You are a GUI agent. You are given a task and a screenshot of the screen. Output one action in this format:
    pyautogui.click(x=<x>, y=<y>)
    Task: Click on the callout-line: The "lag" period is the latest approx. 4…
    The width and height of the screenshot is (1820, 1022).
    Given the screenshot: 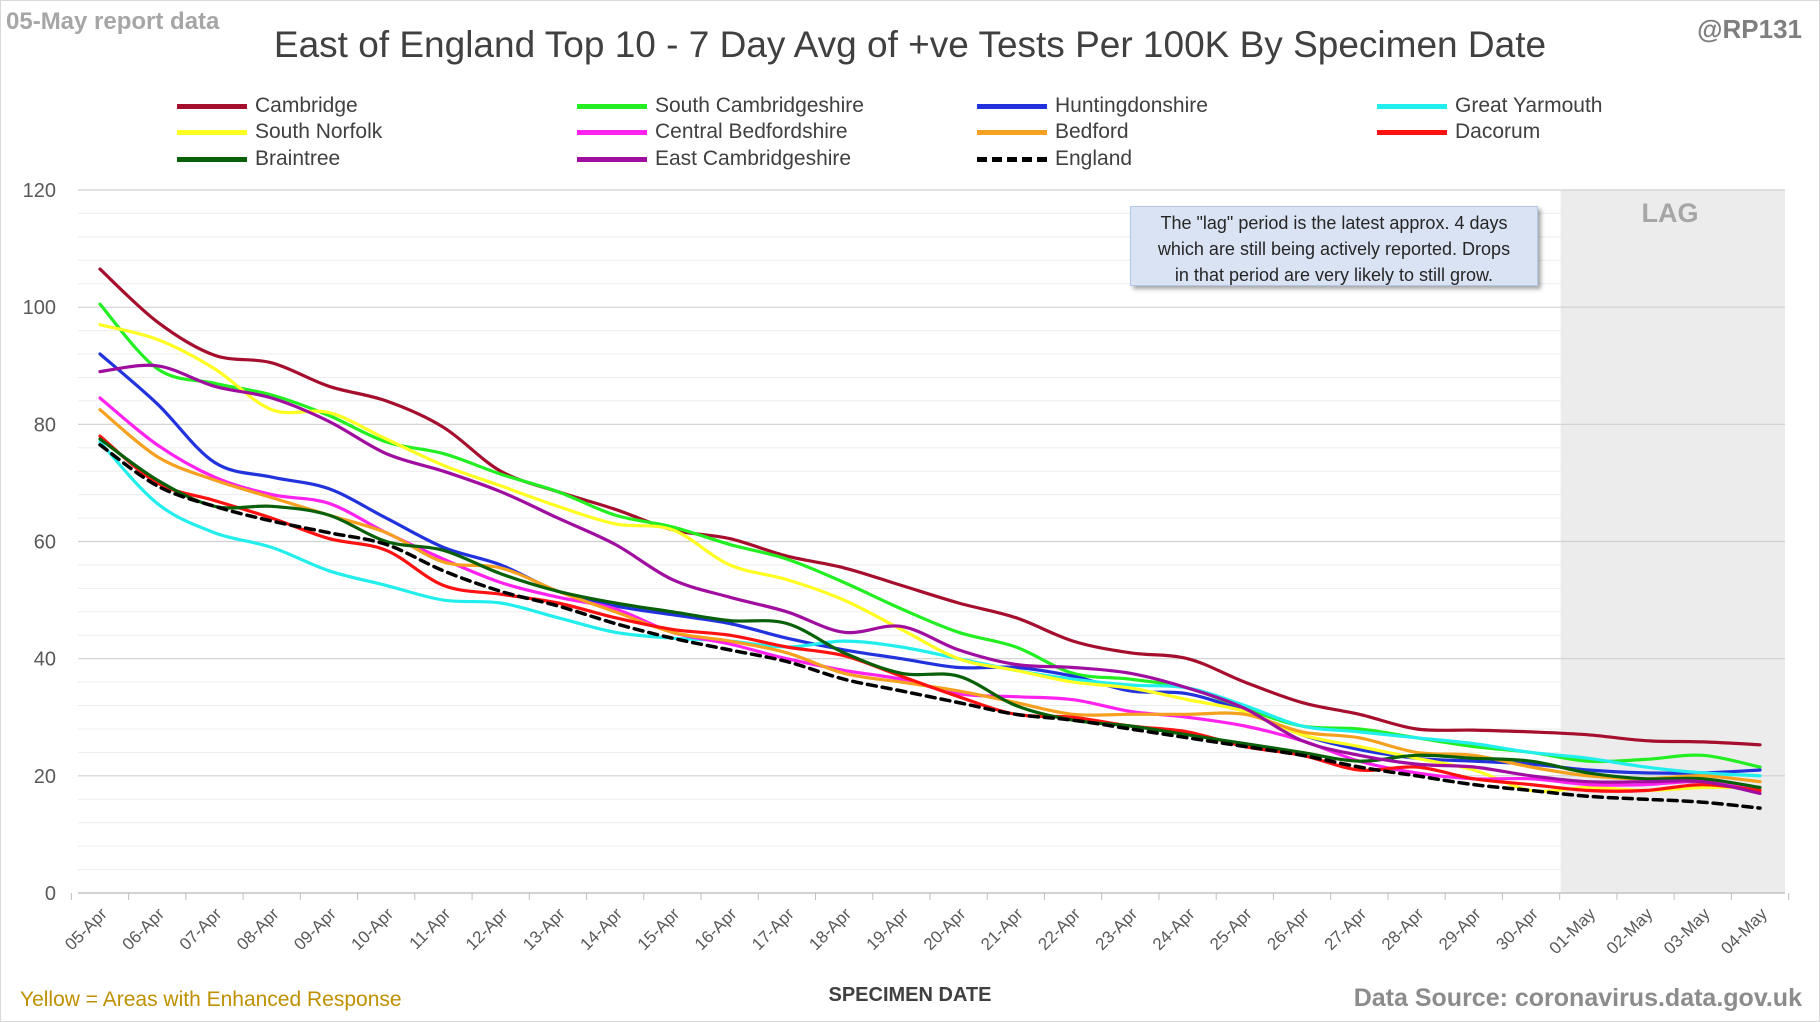 What is the action you would take?
    pyautogui.click(x=1334, y=223)
    